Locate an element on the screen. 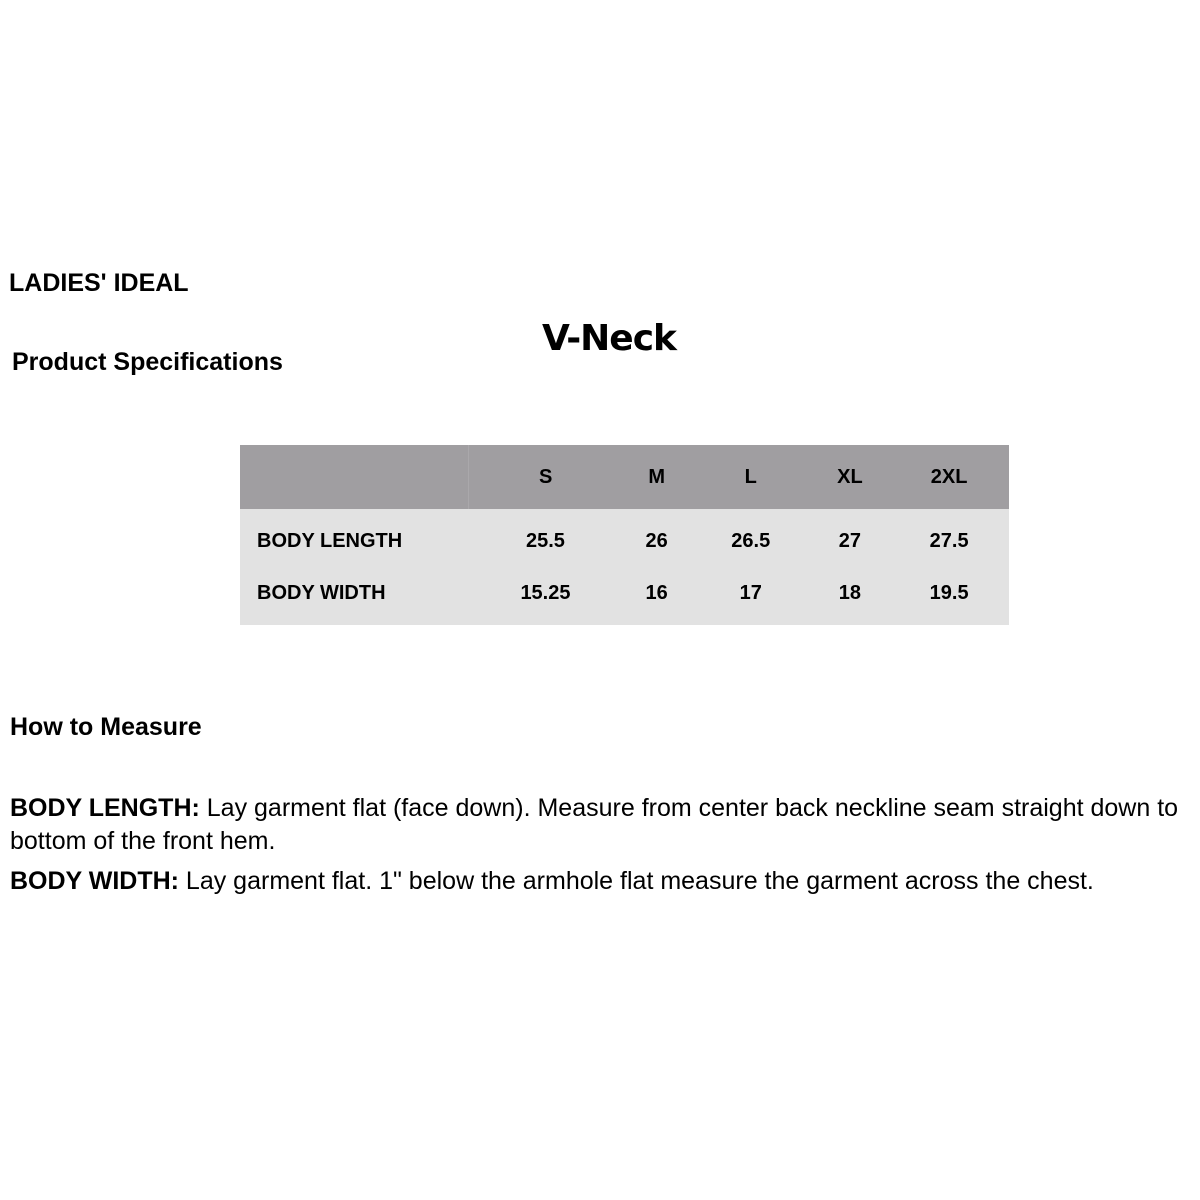 The image size is (1200, 1200). table-cell: 16 is located at coordinates (656, 596).